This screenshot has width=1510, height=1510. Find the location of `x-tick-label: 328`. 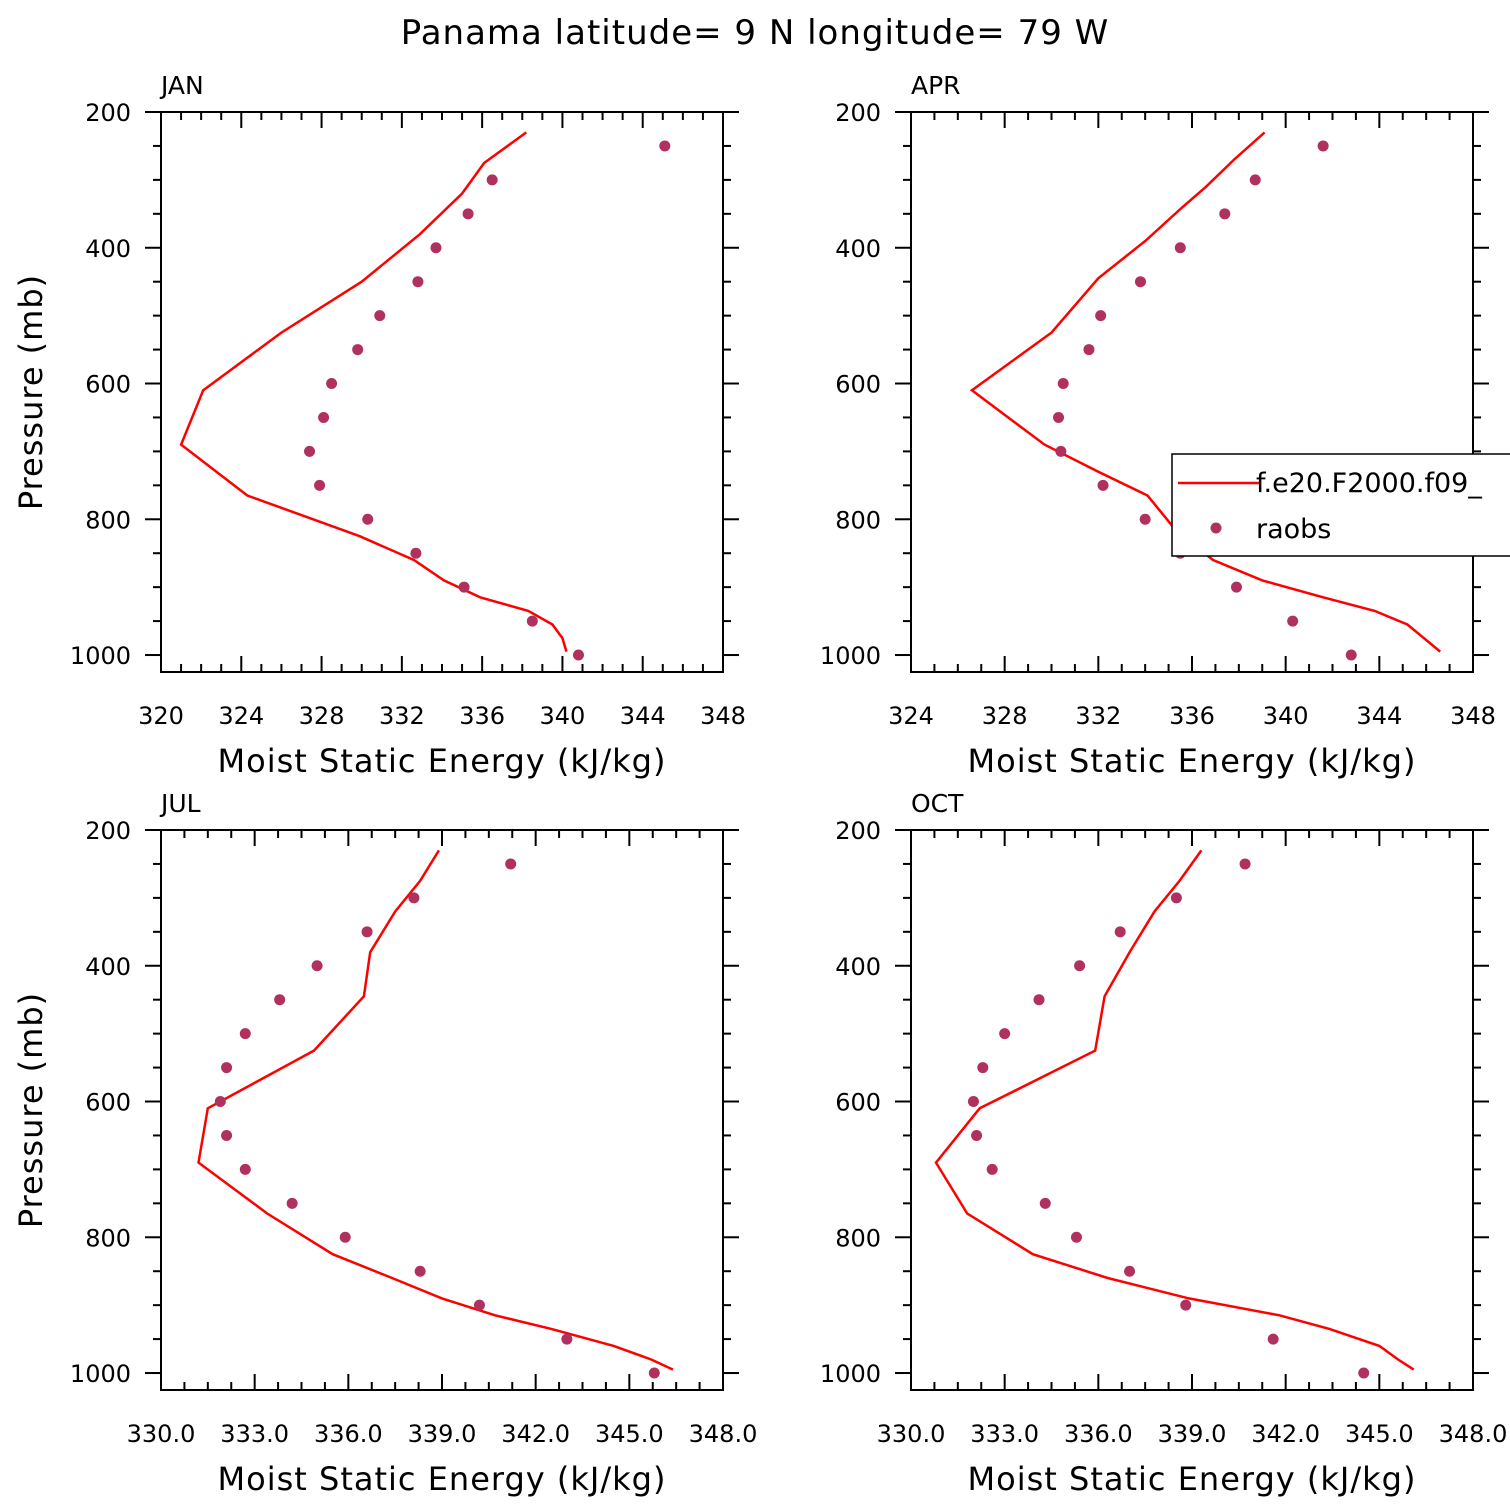

x-tick-label: 328 is located at coordinates (1005, 716).